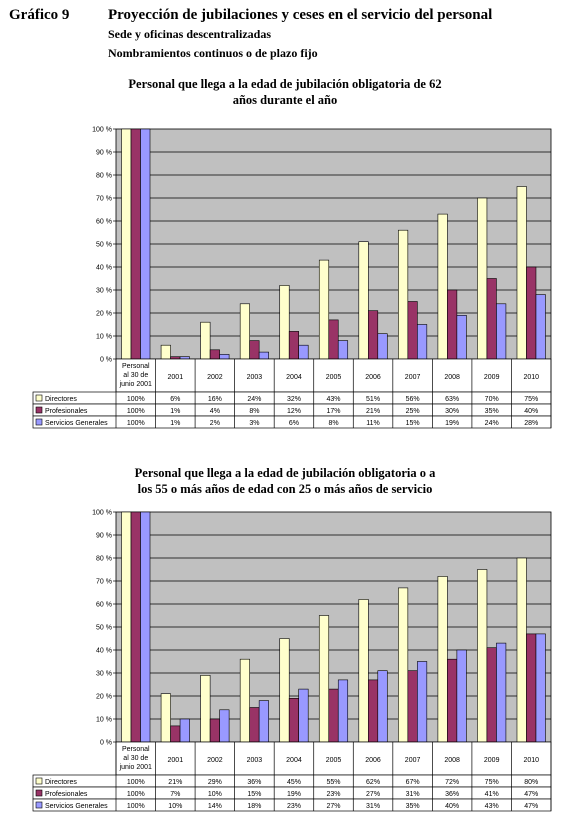  What do you see at coordinates (215, 806) in the screenshot?
I see `data-label: 14%` at bounding box center [215, 806].